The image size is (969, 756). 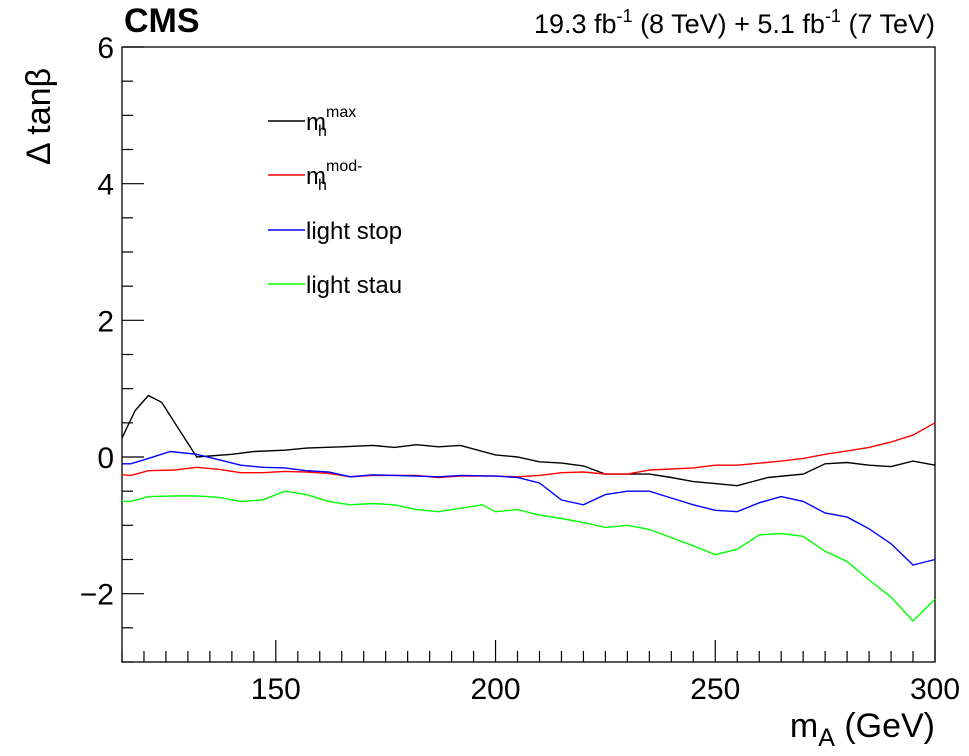 What do you see at coordinates (862, 729) in the screenshot?
I see `x-axis-title: mA (GeV)` at bounding box center [862, 729].